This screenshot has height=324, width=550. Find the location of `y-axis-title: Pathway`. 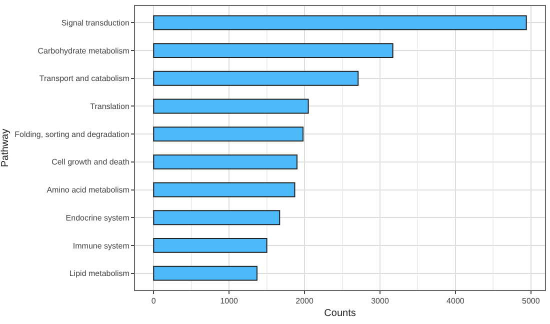

y-axis-title: Pathway is located at coordinates (5, 148).